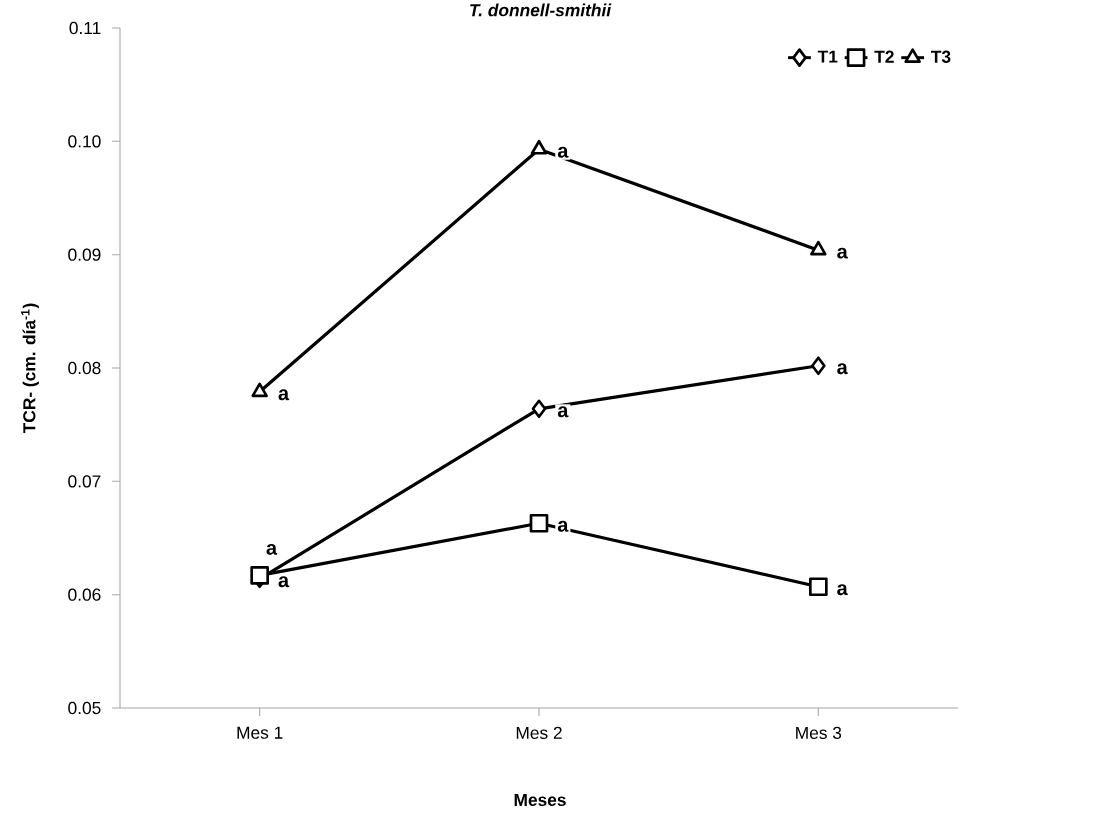 The width and height of the screenshot is (1099, 815). What do you see at coordinates (819, 732) in the screenshot?
I see `x-tick-label: Mes 3` at bounding box center [819, 732].